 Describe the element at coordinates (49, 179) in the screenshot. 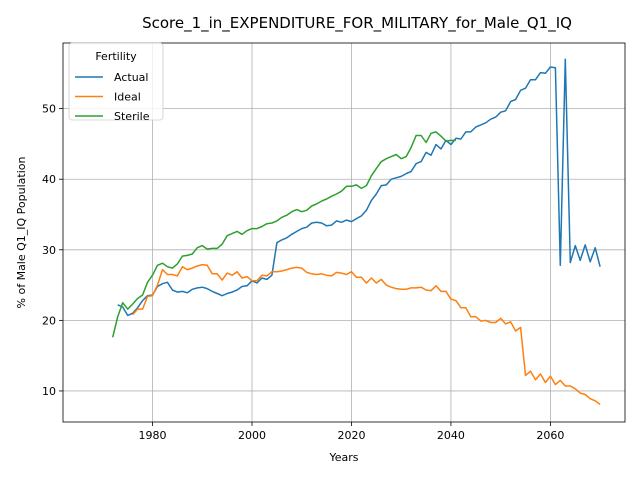

I see `y-tick-label: 40` at that location.